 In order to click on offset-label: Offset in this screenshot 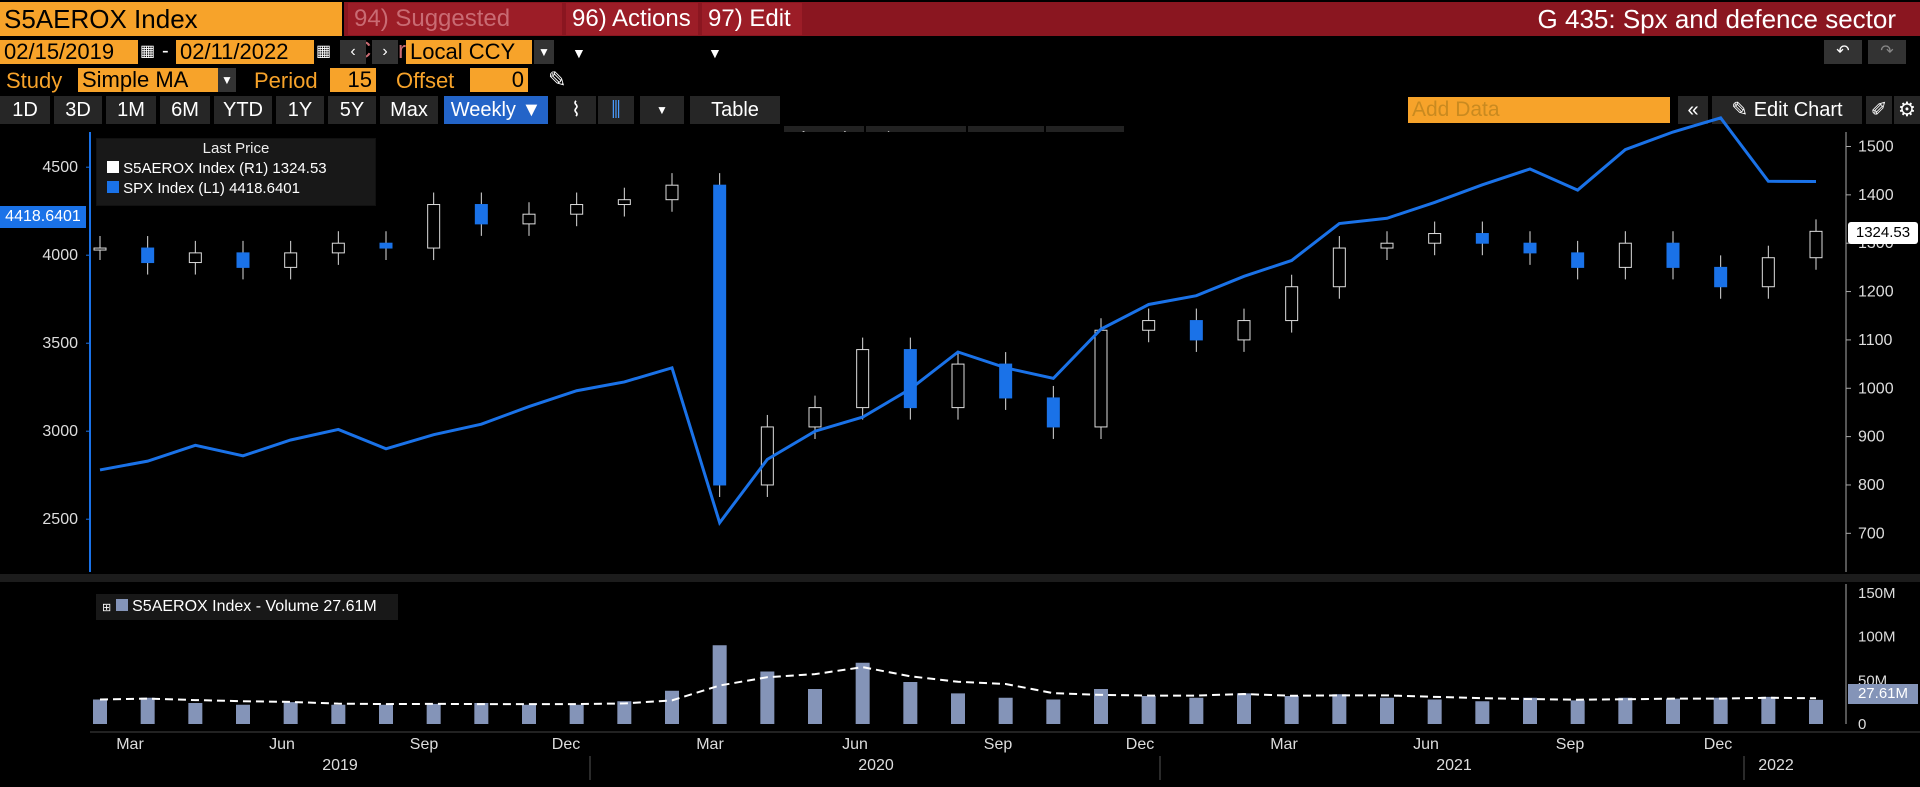, I will do `click(425, 80)`.